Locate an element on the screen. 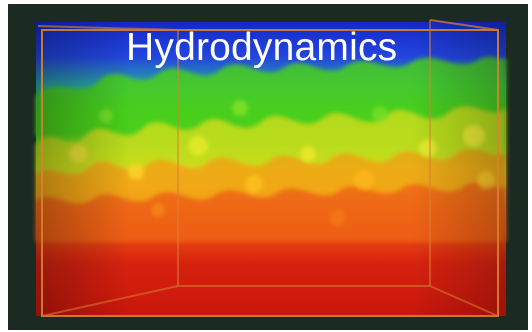 This screenshot has width=532, height=332. slide-title: Hydrodynamics is located at coordinates (262, 47).